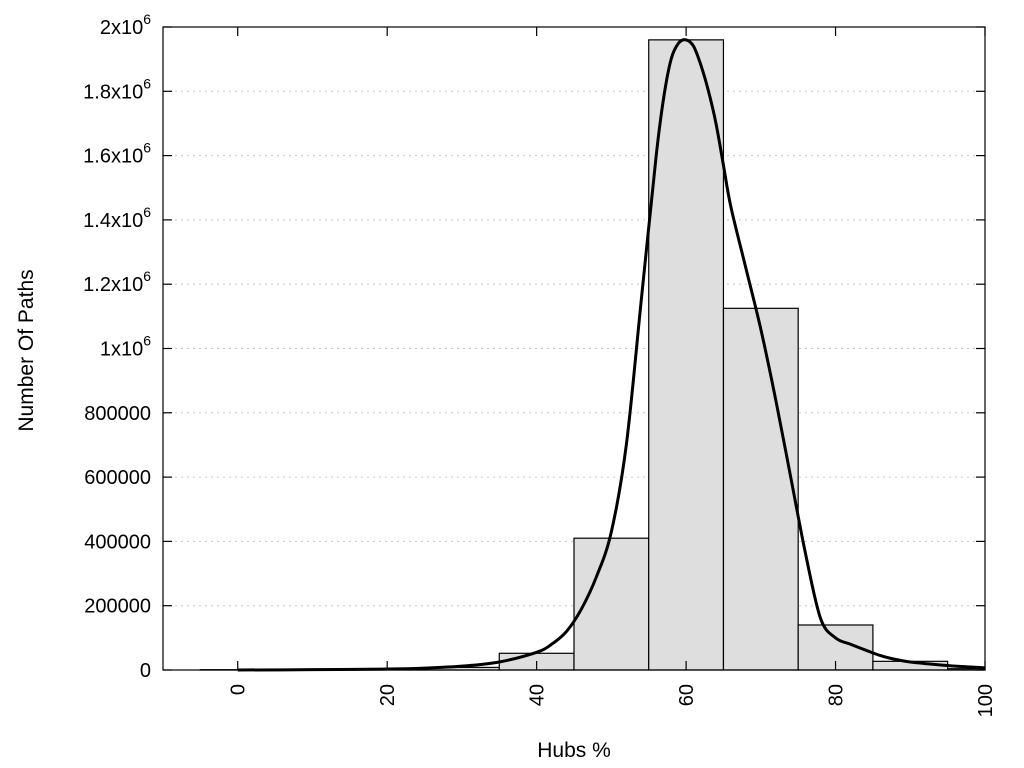  Describe the element at coordinates (117, 607) in the screenshot. I see `y-tick-label: 200000` at that location.